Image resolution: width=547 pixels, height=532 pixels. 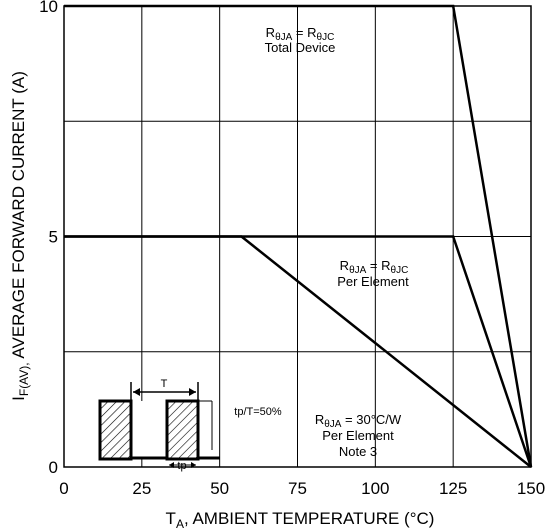 What do you see at coordinates (20, 236) in the screenshot?
I see `y-axis-title: IF(AV), AVERAGE FORWARD CURRENT (A)` at bounding box center [20, 236].